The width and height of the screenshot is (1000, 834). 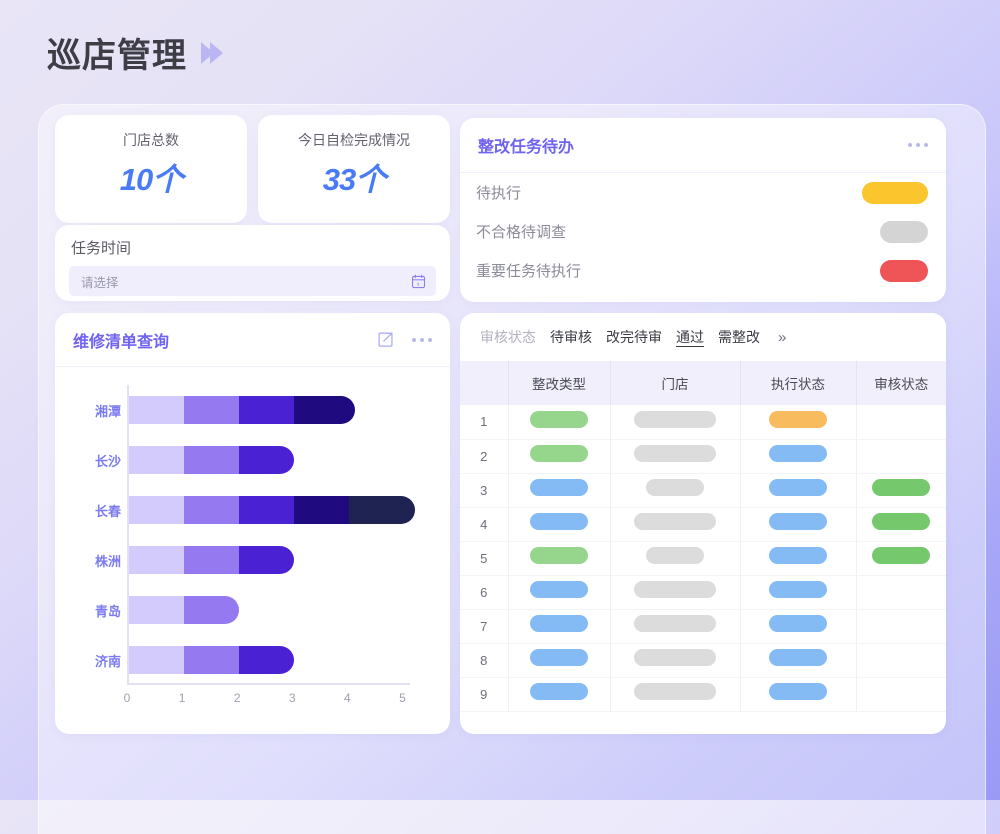 I want to click on card-header: 整改任务待办, so click(x=703, y=145).